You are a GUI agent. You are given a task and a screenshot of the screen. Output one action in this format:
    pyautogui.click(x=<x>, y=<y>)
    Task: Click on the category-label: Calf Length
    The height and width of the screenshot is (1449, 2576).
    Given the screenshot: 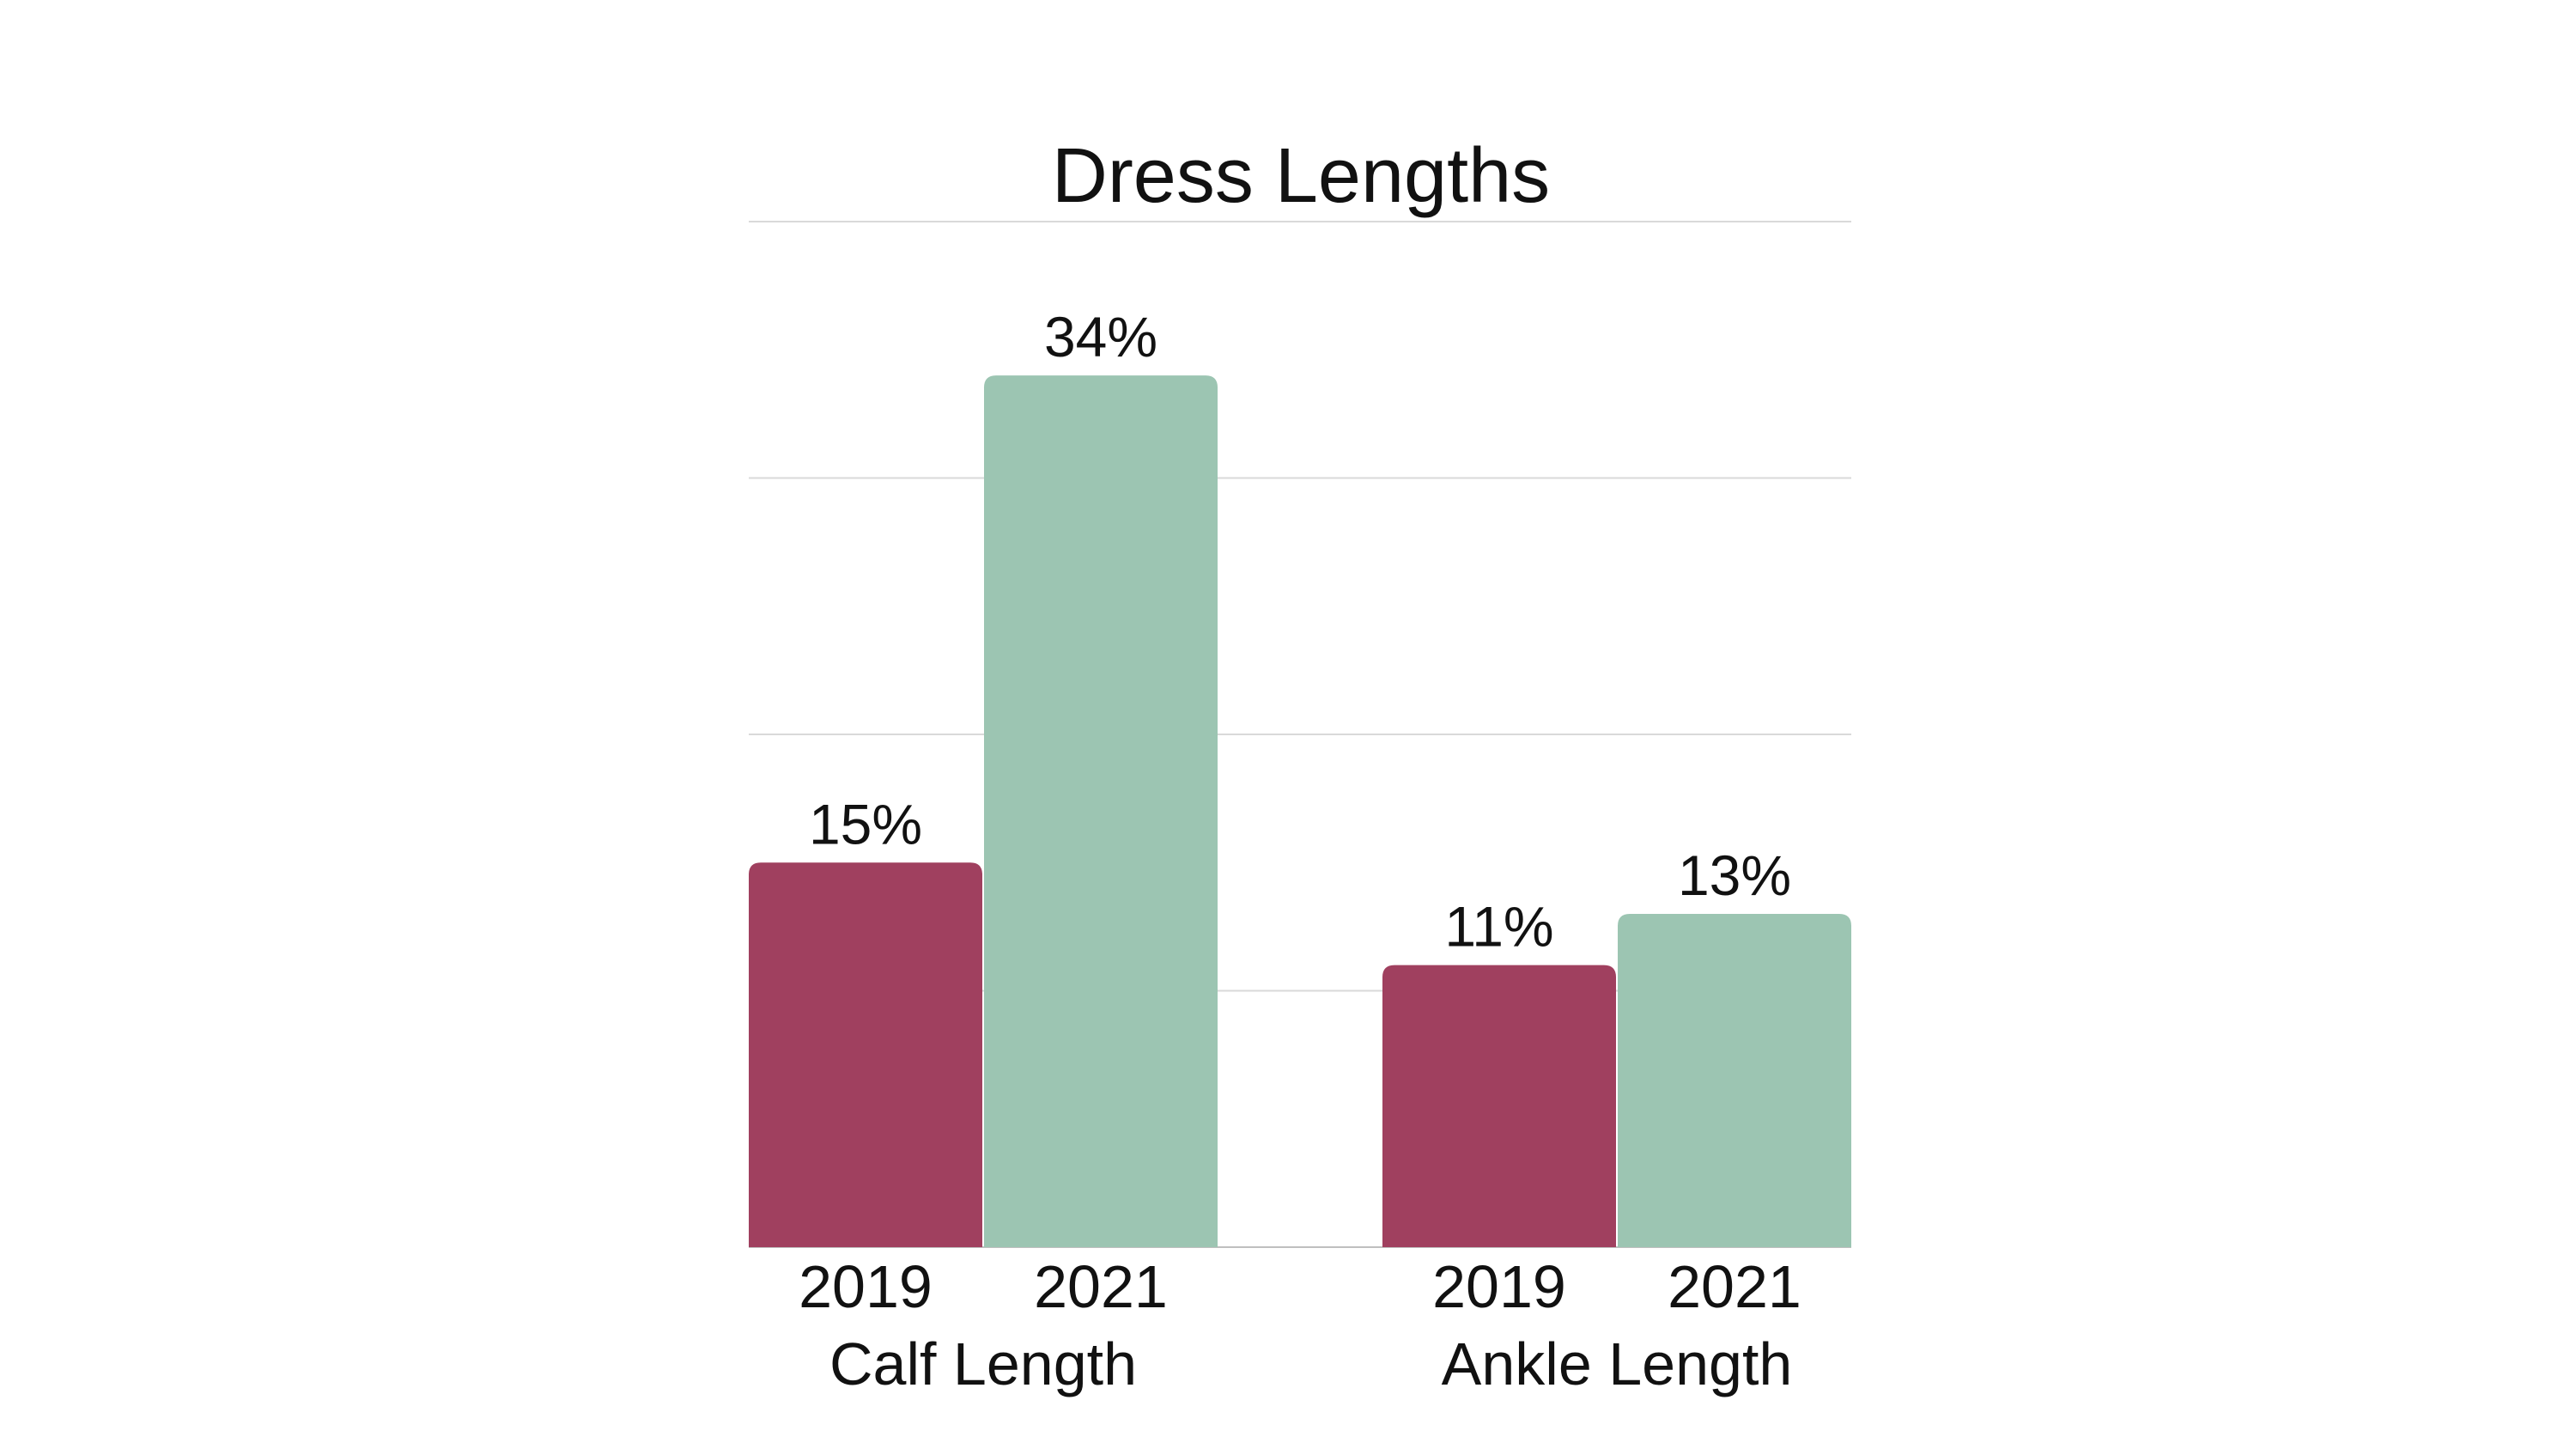 What is the action you would take?
    pyautogui.click(x=983, y=1363)
    